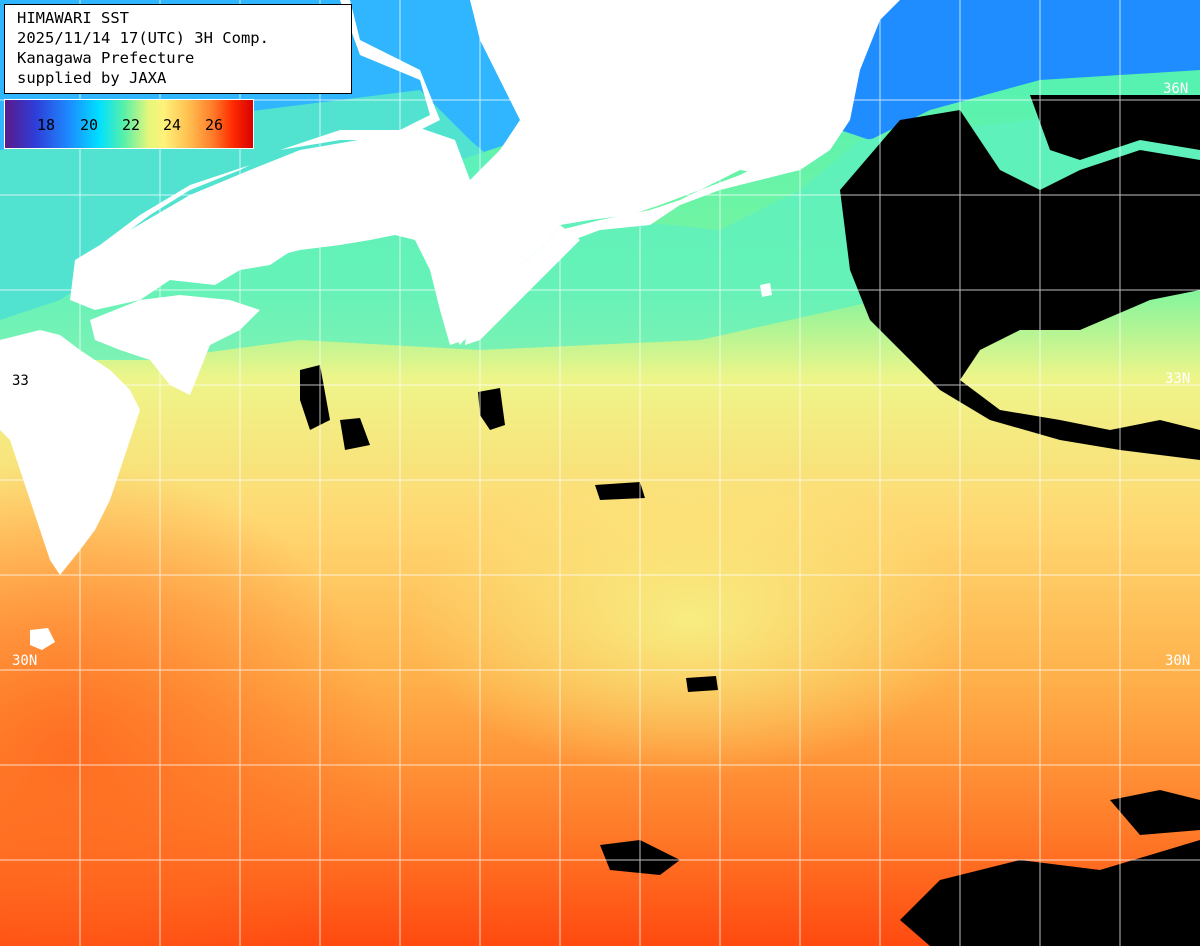 The width and height of the screenshot is (1200, 946). I want to click on legend-tick-22: 22, so click(131, 125).